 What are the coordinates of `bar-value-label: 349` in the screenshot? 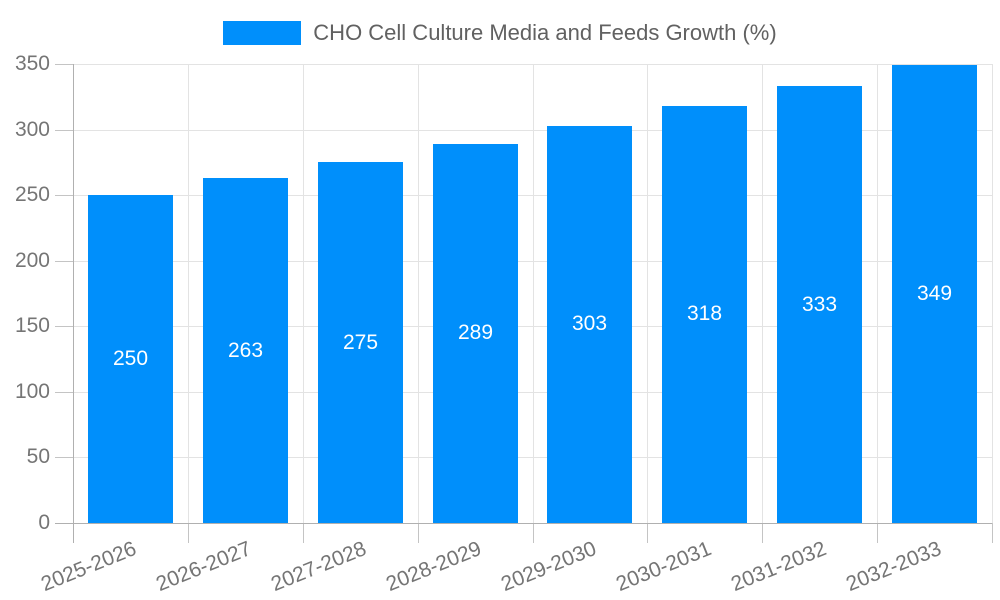 It's located at (934, 293).